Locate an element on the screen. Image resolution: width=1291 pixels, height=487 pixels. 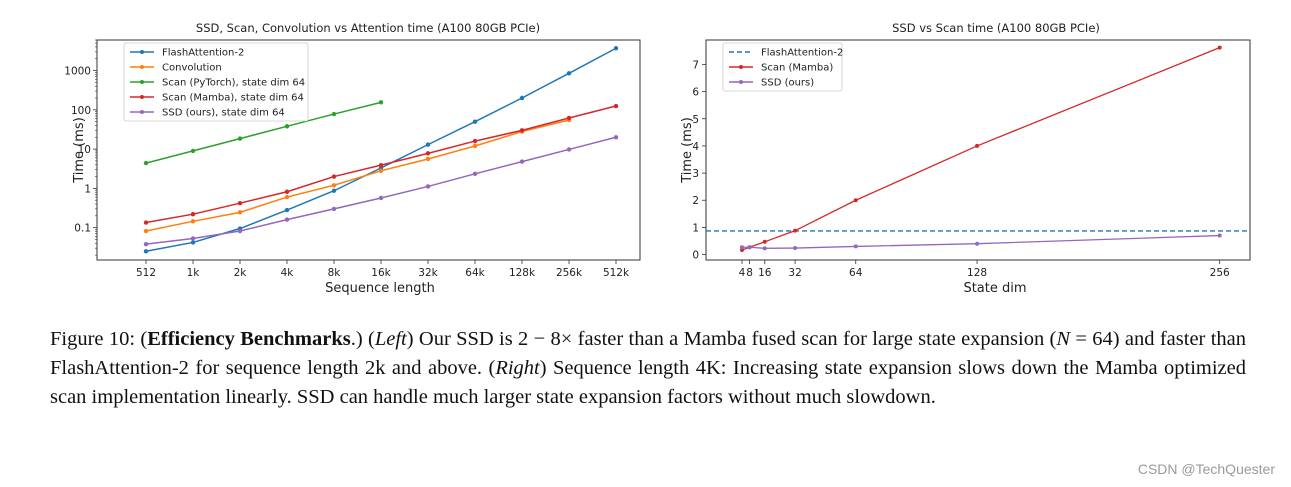
caption-right-label: Right is located at coordinates (517, 368).